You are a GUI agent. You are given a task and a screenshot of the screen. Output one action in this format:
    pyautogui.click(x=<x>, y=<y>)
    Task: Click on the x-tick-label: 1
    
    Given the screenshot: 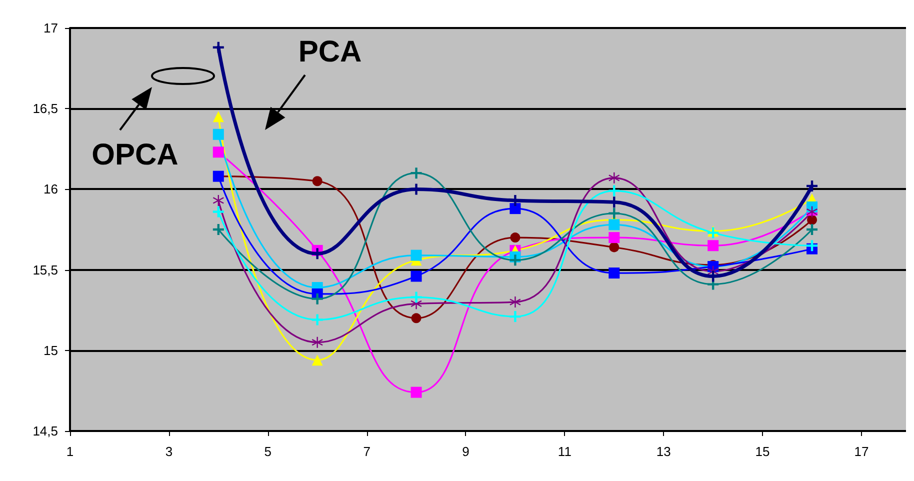 What is the action you would take?
    pyautogui.click(x=70, y=451)
    